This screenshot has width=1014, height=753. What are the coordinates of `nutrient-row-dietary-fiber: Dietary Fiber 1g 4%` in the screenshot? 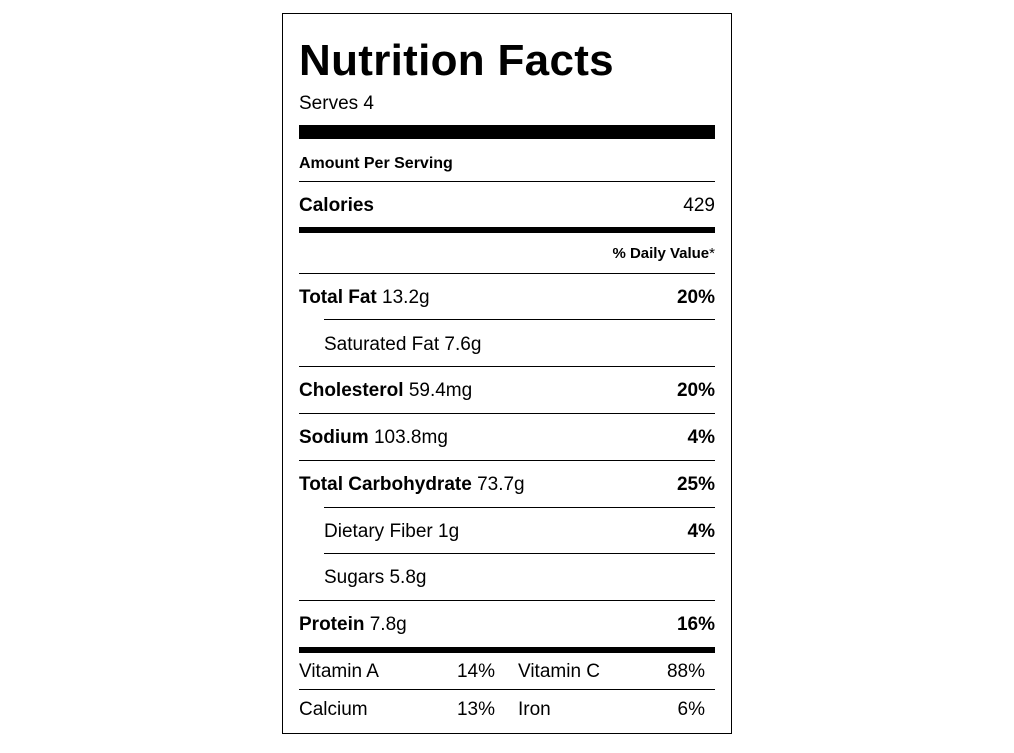 It's located at (519, 532).